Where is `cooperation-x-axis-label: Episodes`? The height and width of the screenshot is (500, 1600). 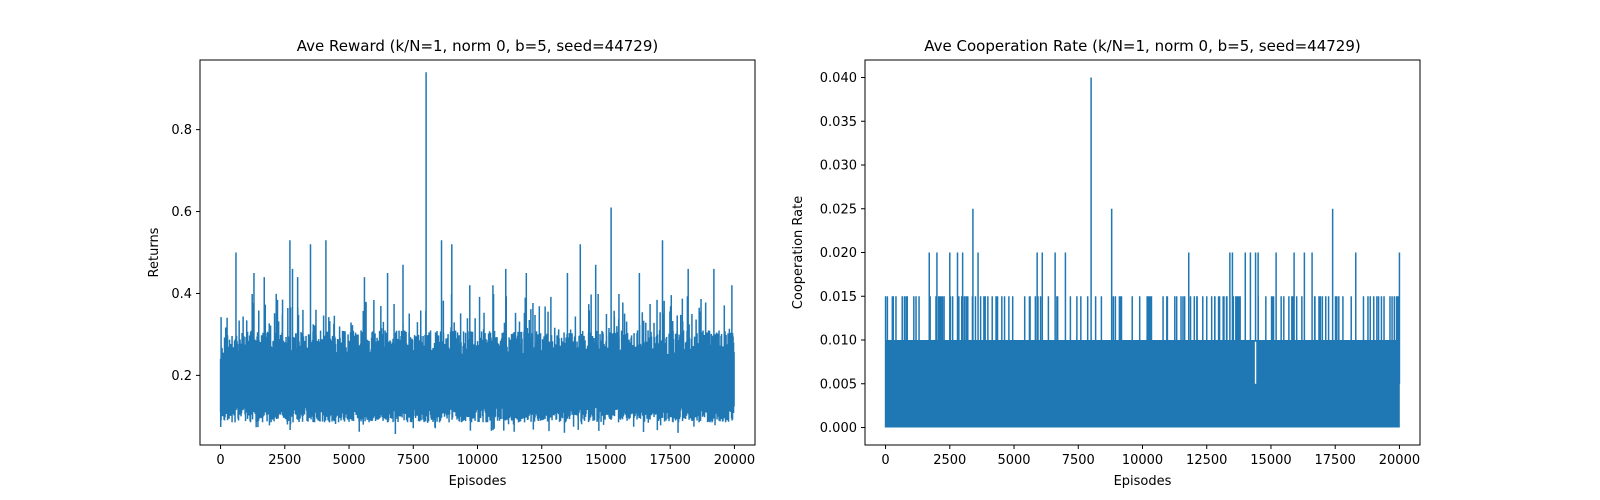
cooperation-x-axis-label: Episodes is located at coordinates (1143, 481).